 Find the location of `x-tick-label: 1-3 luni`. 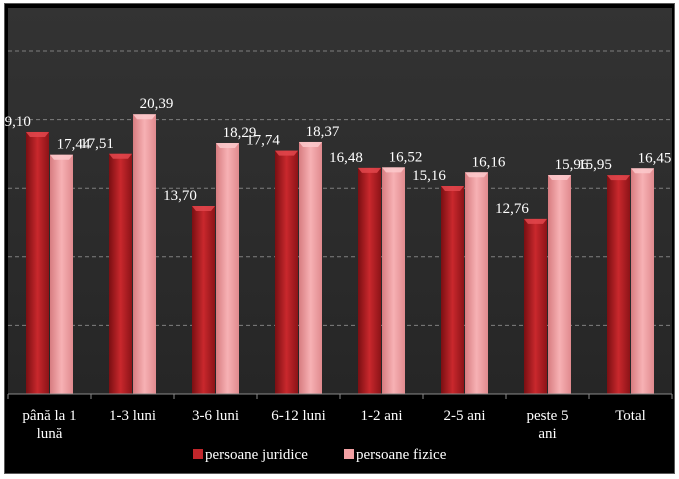

x-tick-label: 1-3 luni is located at coordinates (132, 416).